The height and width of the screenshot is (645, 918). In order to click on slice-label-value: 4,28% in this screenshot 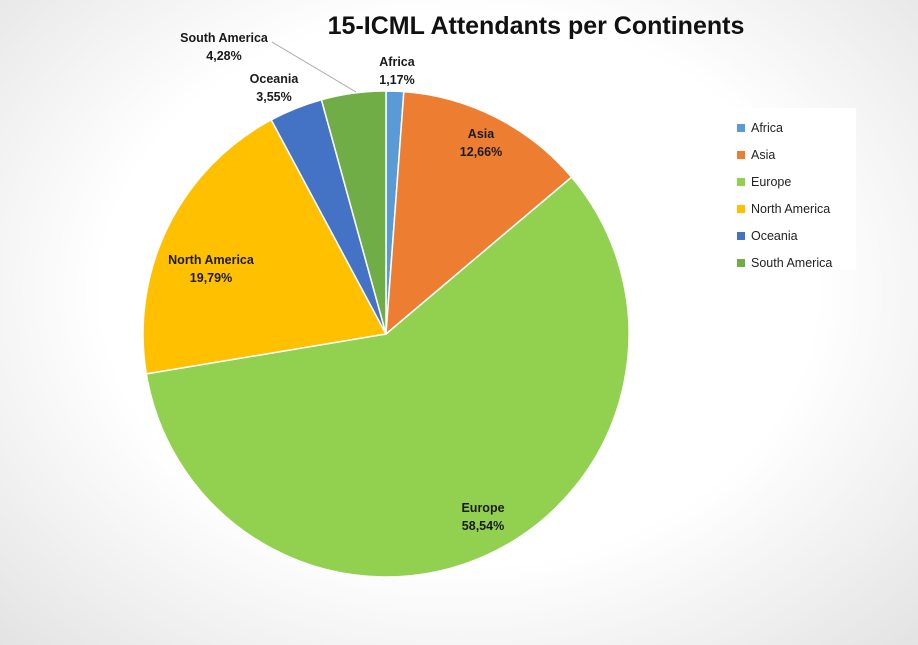, I will do `click(223, 56)`.